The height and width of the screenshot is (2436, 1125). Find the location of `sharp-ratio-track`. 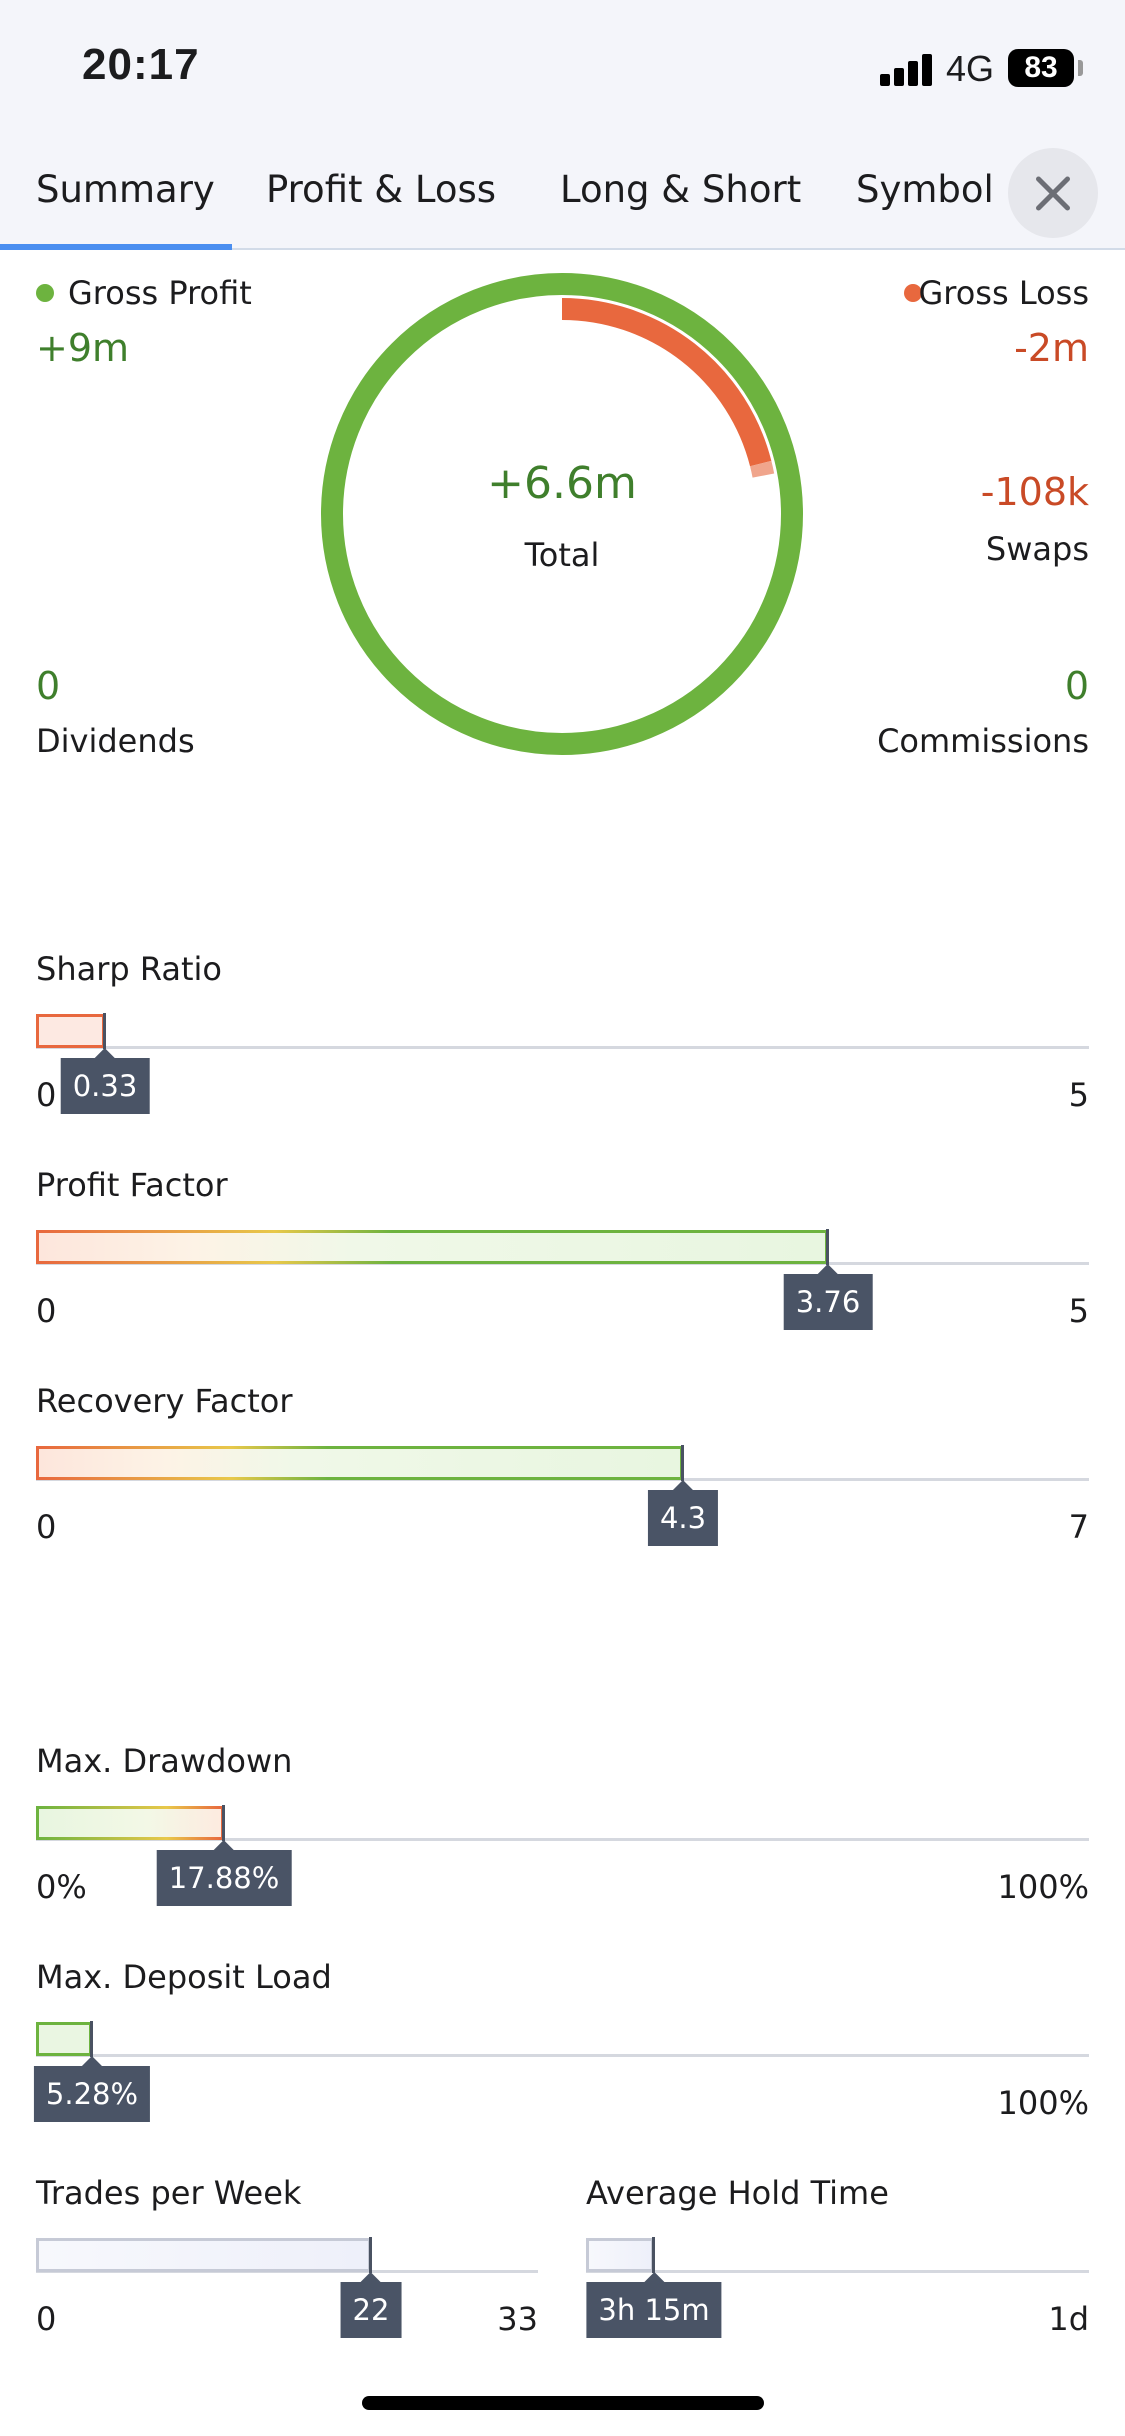

sharp-ratio-track is located at coordinates (562, 1047).